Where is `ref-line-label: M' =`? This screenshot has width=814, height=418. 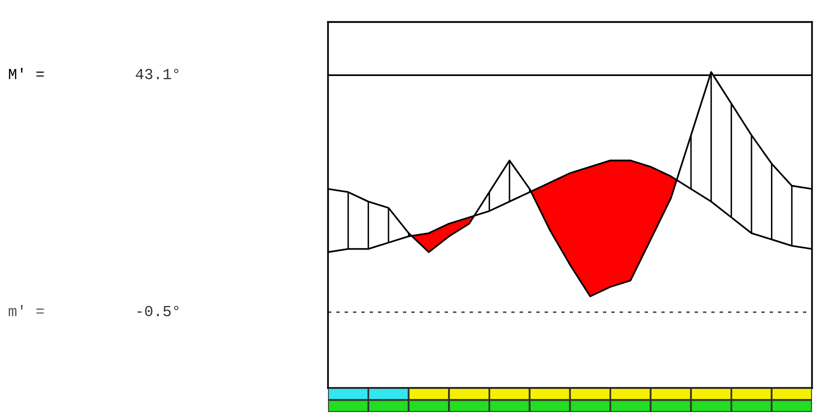
ref-line-label: M' = is located at coordinates (26, 74).